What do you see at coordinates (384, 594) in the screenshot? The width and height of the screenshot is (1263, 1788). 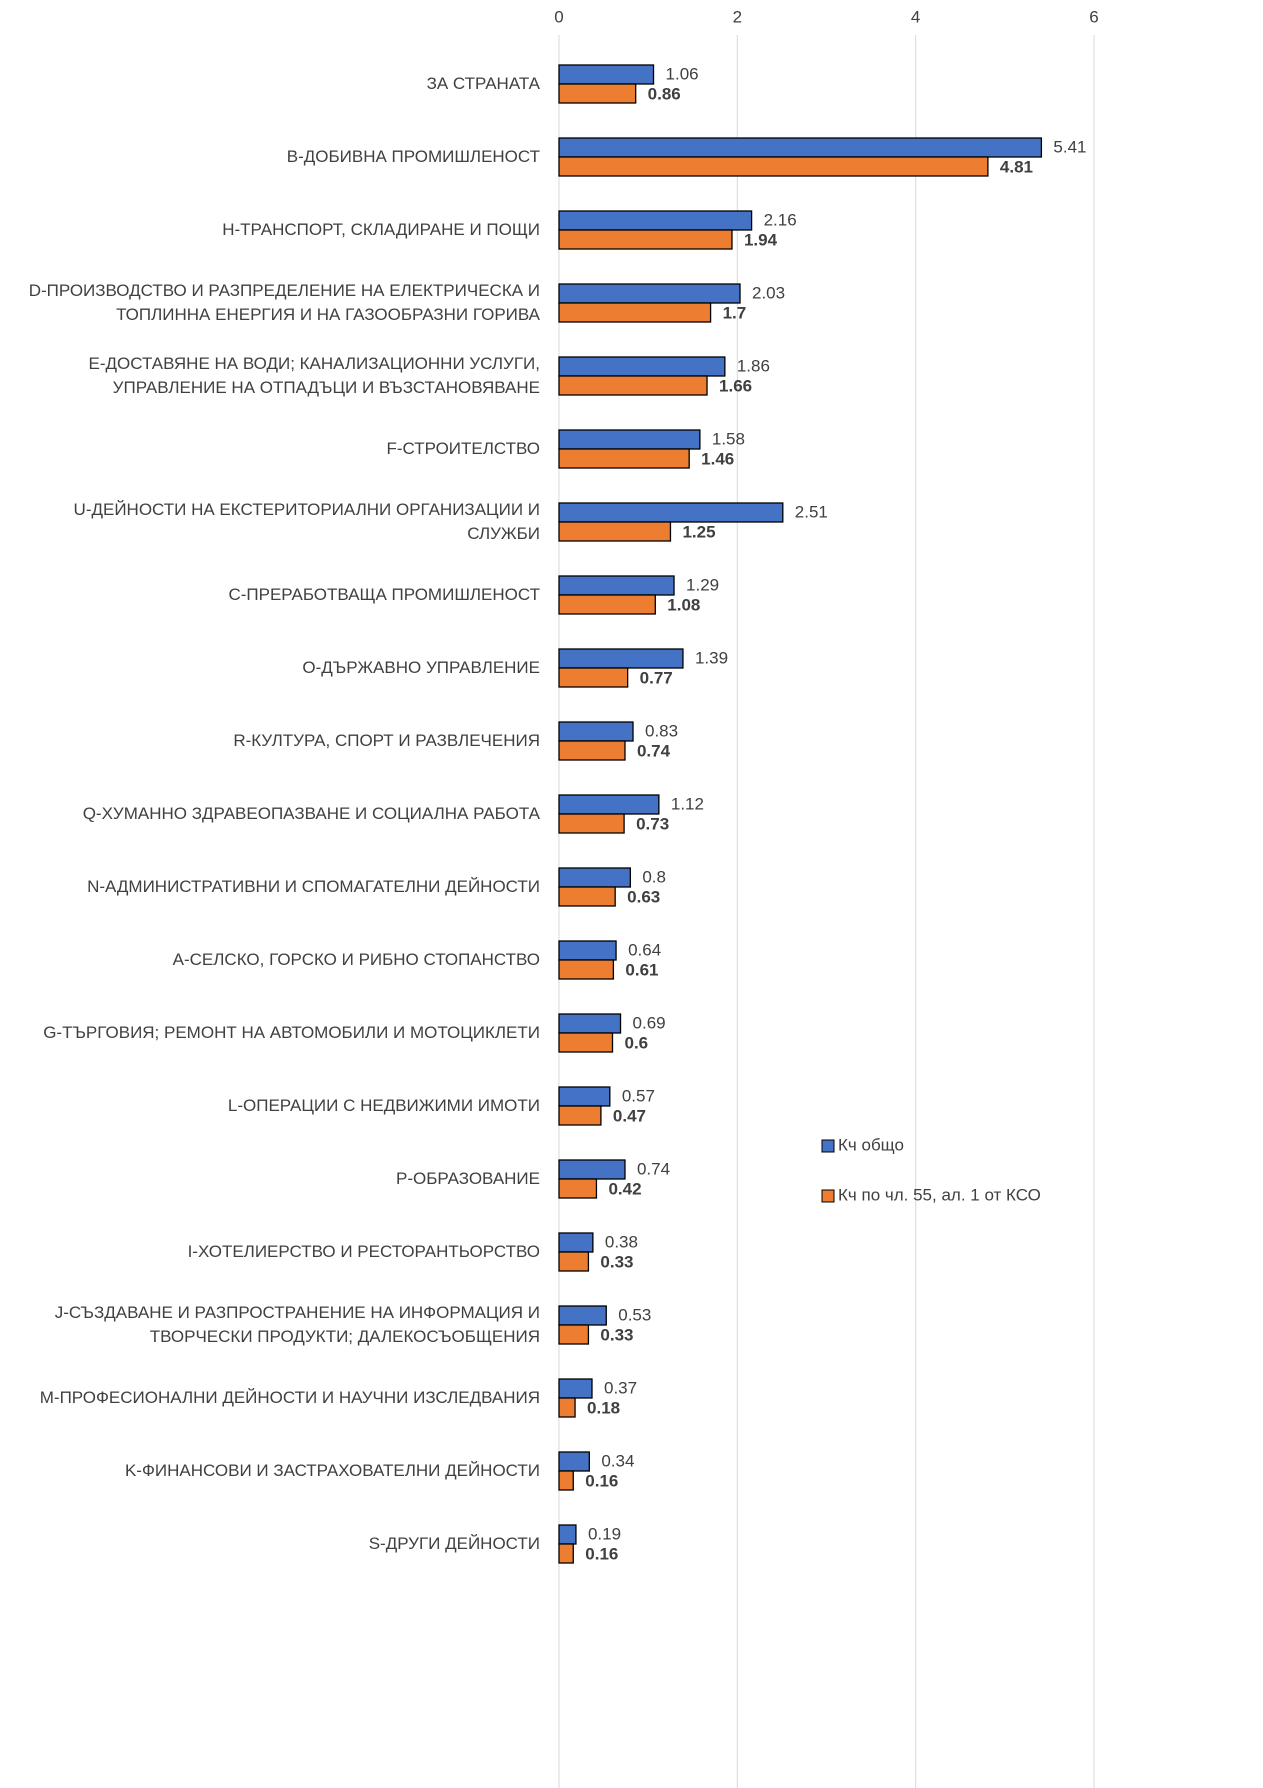 I see `category-label: C-ПРЕРАБОТВАЩА ПРОМИШЛЕНОСТ` at bounding box center [384, 594].